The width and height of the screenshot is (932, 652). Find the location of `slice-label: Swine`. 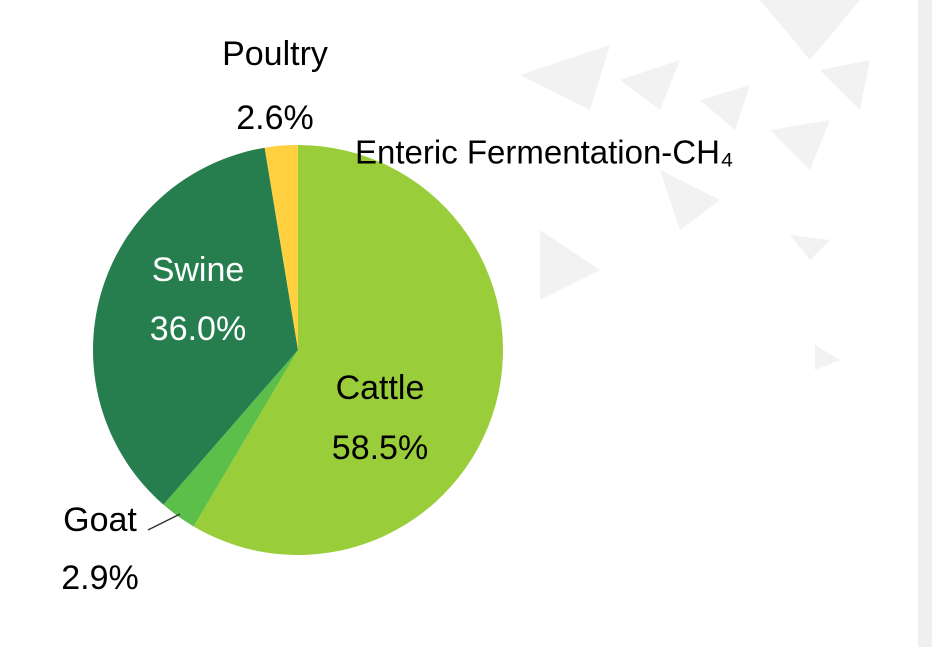

slice-label: Swine is located at coordinates (198, 270).